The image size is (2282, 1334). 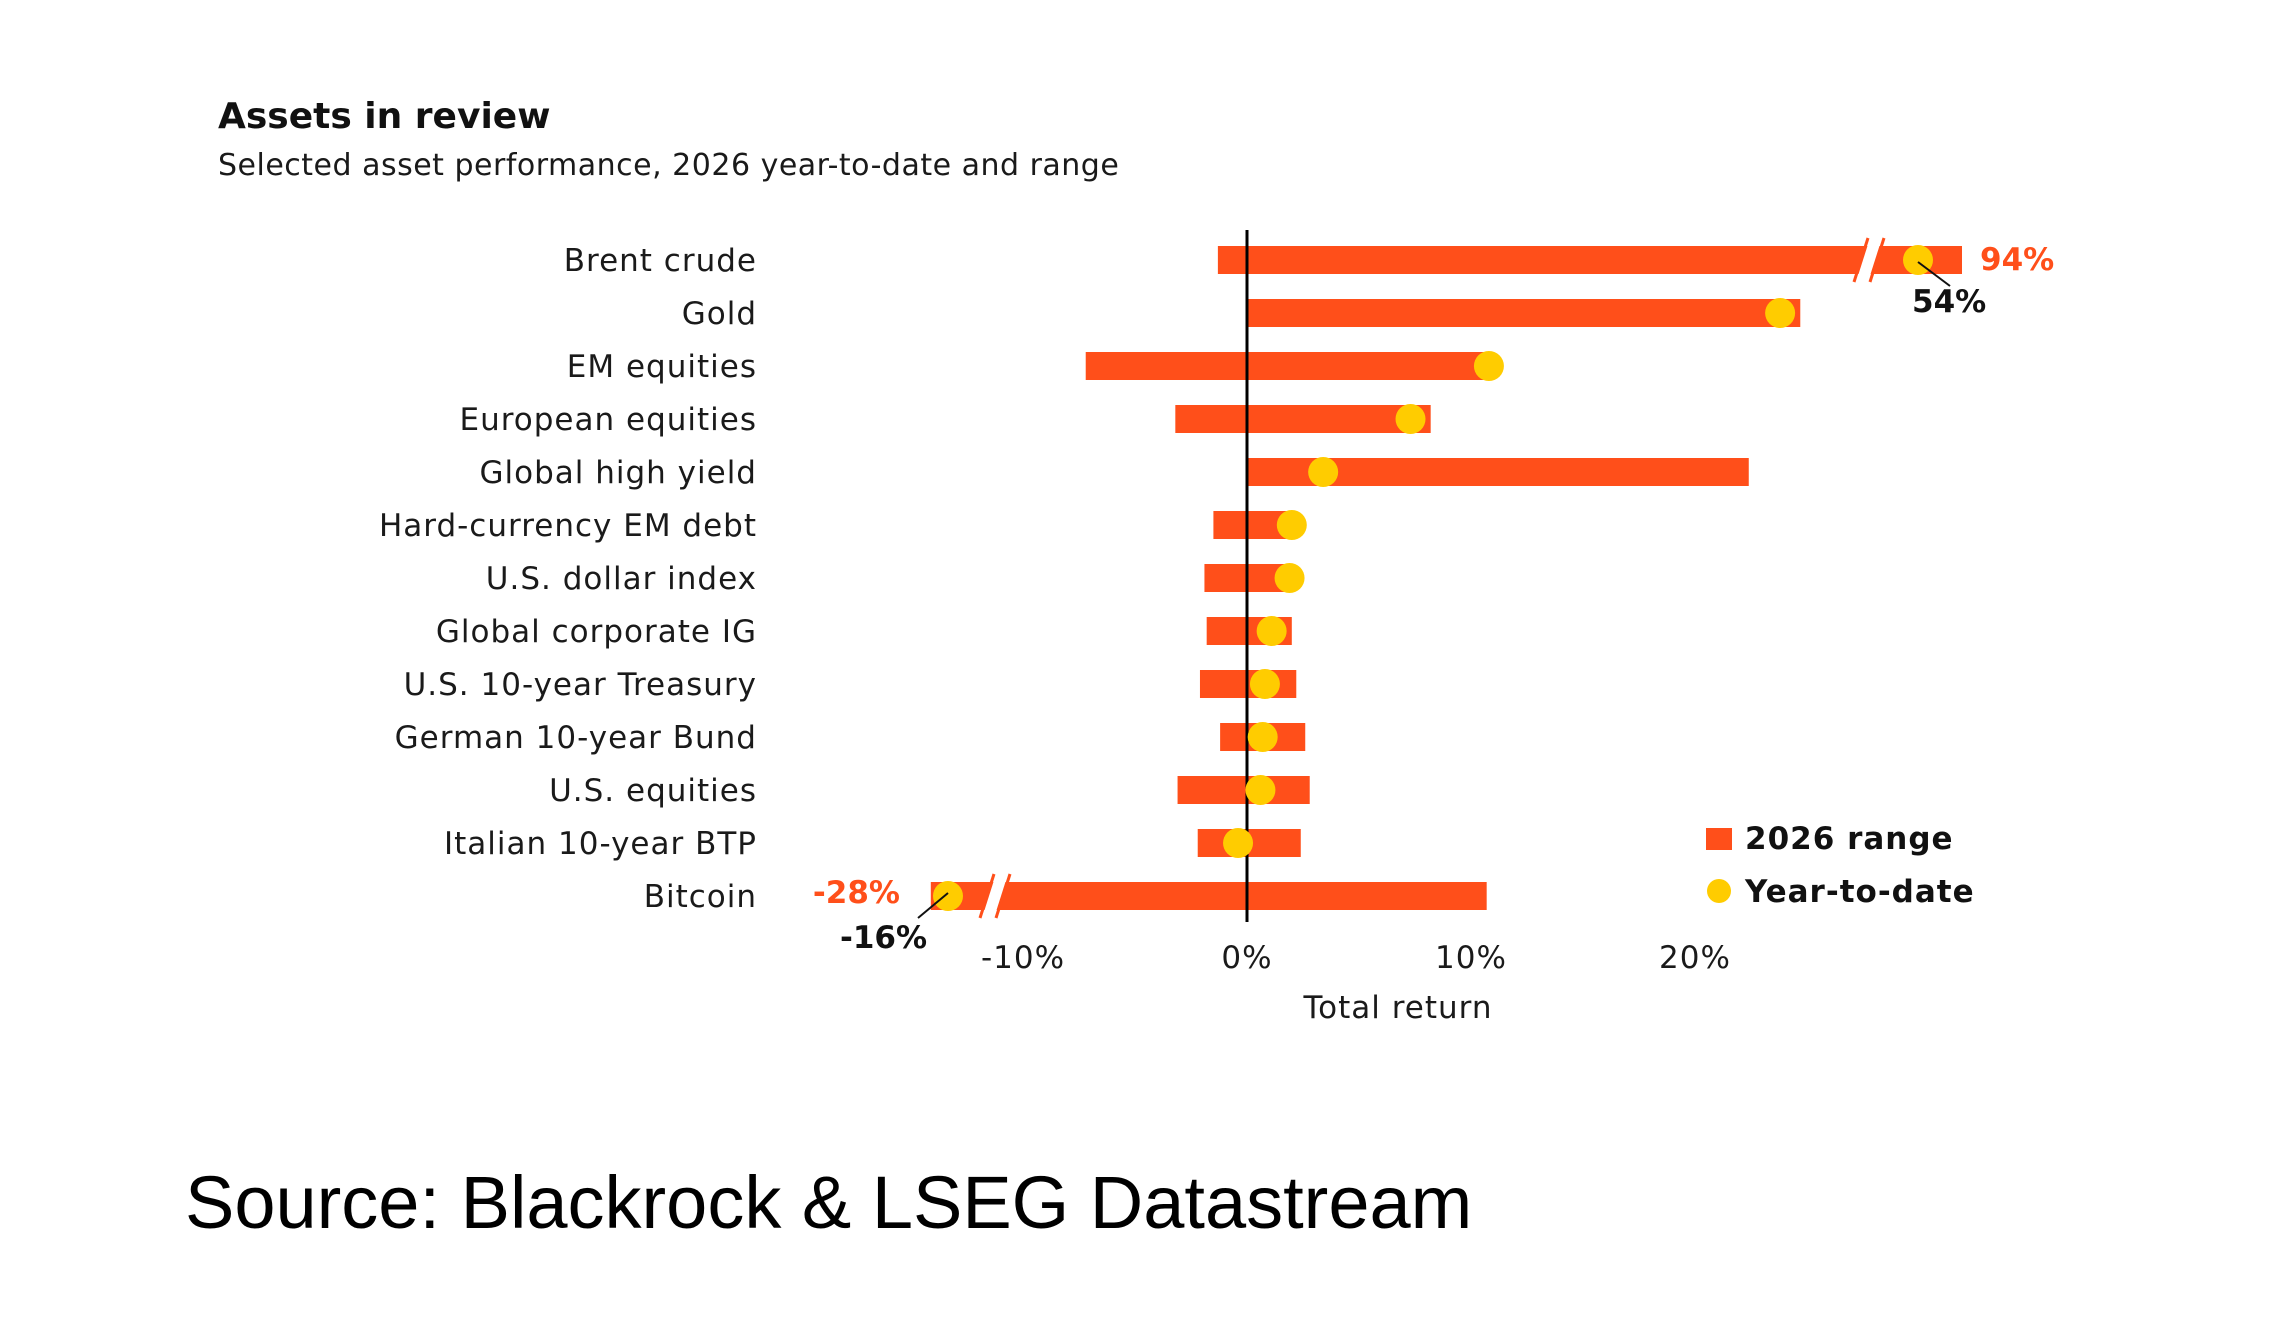 What do you see at coordinates (1524, 313) in the screenshot?
I see `range-bar-gold` at bounding box center [1524, 313].